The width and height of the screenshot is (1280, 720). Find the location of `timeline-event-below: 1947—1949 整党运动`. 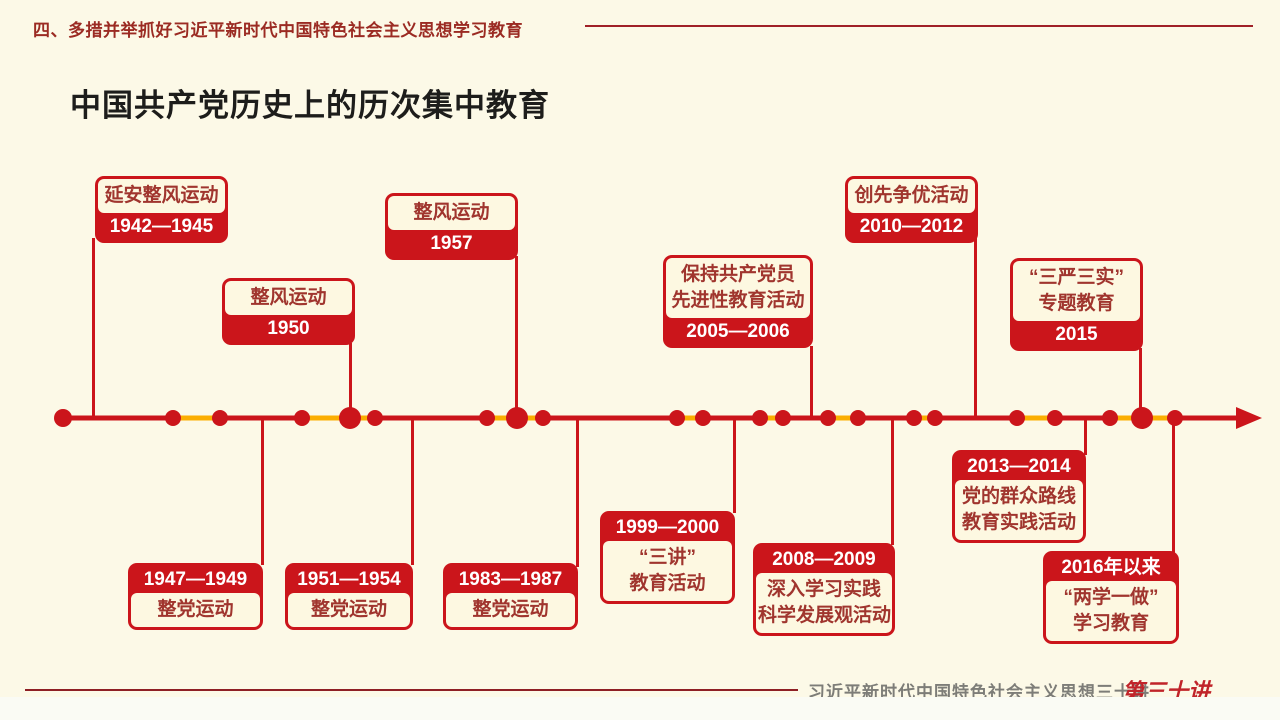

timeline-event-below: 1947—1949 整党运动 is located at coordinates (195, 596).